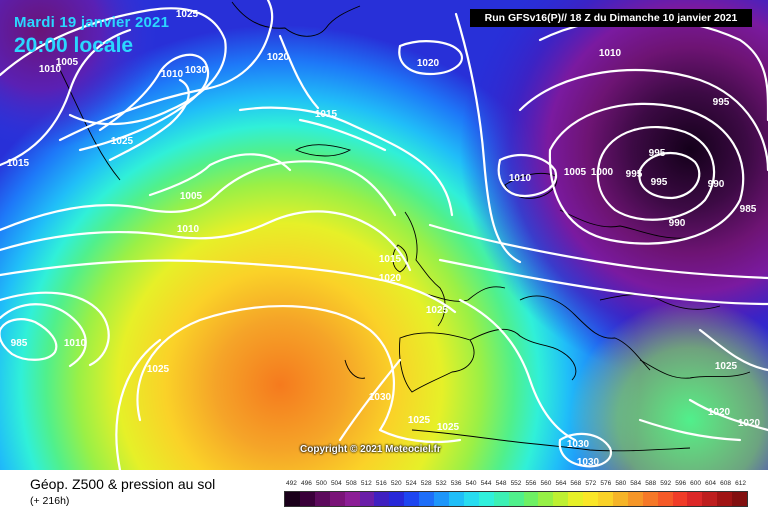 The height and width of the screenshot is (512, 768). Describe the element at coordinates (92, 22) in the screenshot. I see `valid-date: Mardi 19 janvier 2021` at that location.